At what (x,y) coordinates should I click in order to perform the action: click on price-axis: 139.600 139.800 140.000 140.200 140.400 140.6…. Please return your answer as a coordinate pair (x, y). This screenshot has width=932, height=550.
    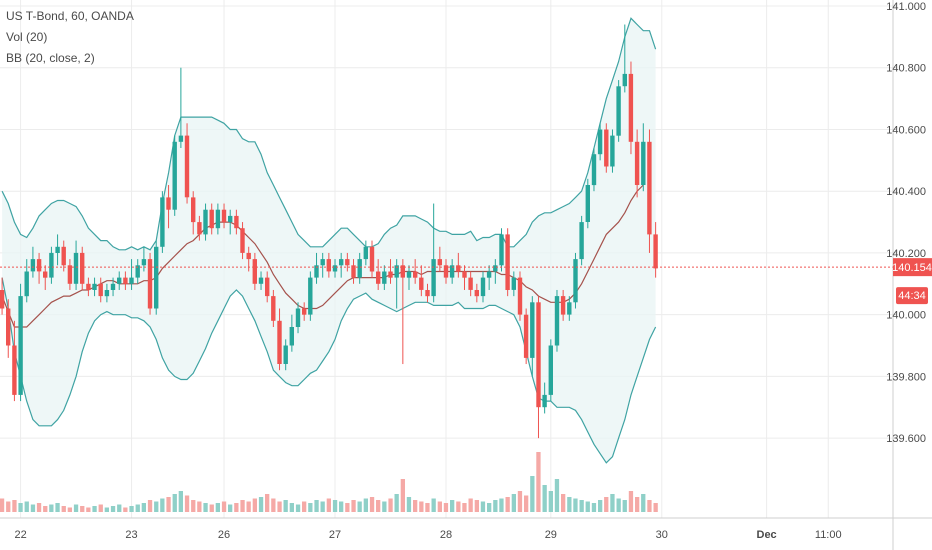
    Looking at the image, I should click on (906, 223).